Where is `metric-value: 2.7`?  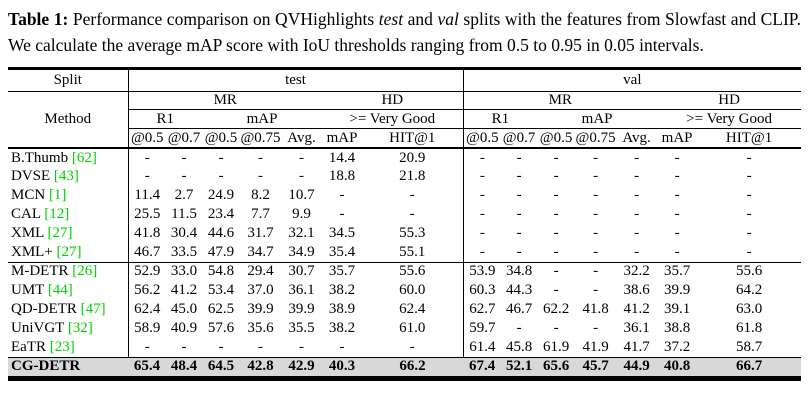 metric-value: 2.7 is located at coordinates (184, 195).